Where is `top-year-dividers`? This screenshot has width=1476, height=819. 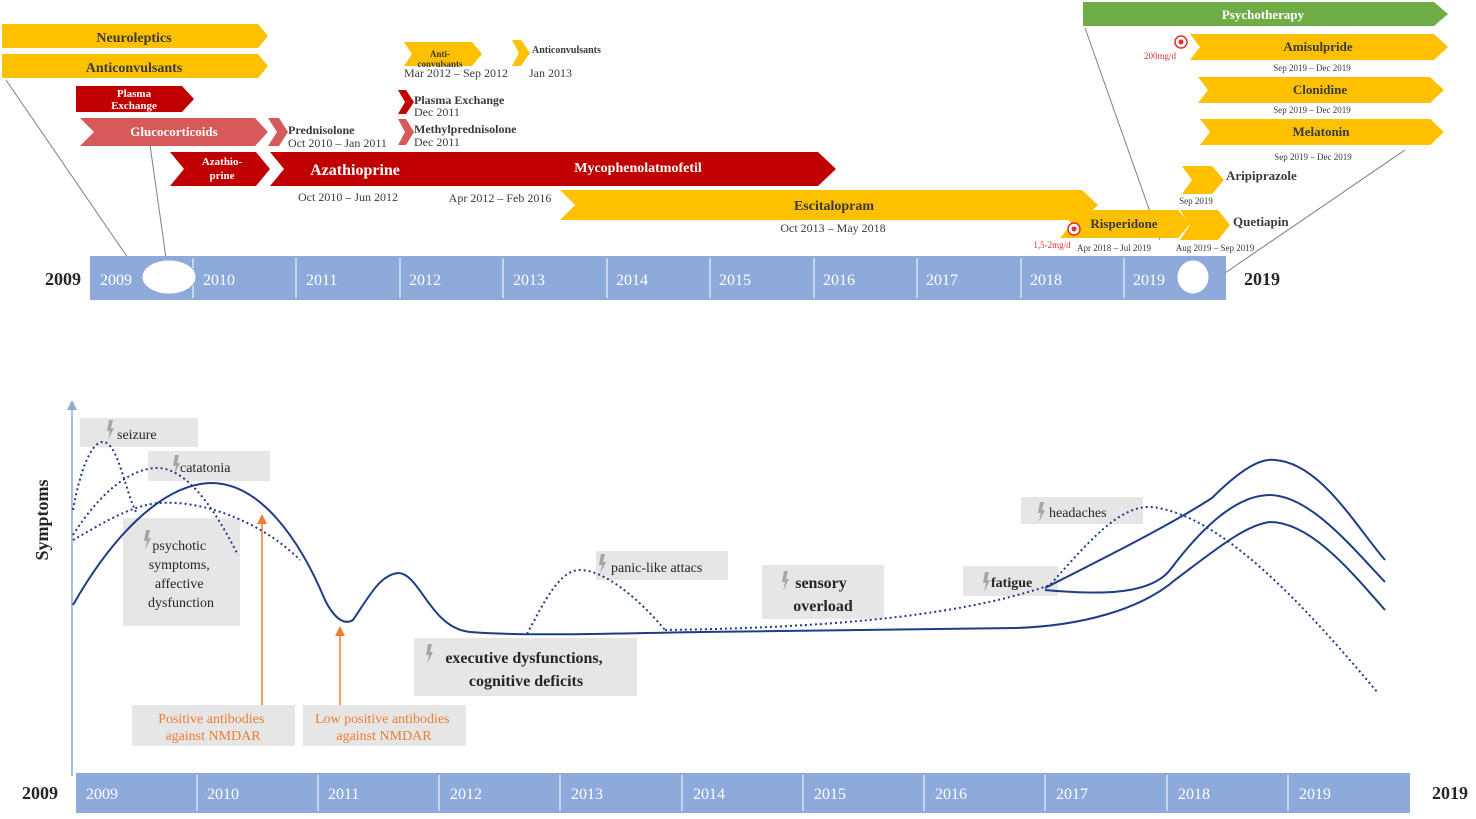
top-year-dividers is located at coordinates (658, 278).